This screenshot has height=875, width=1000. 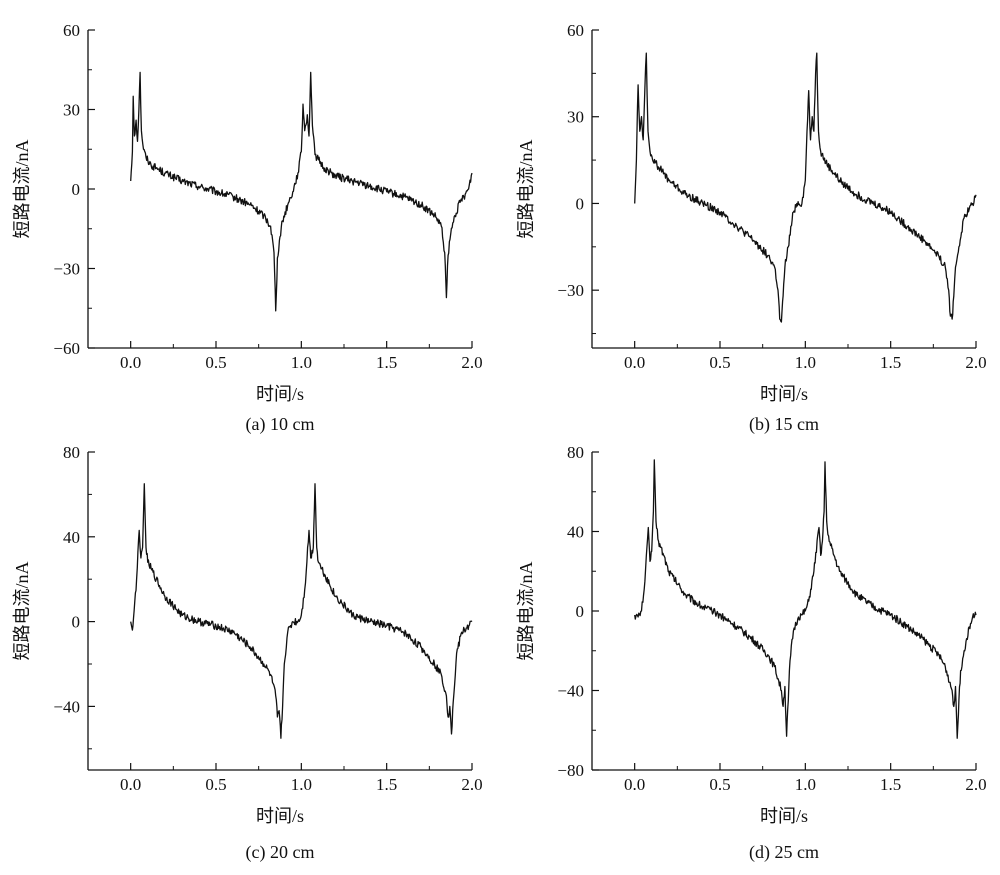 I want to click on panel-caption: (b) 15 cm, so click(x=784, y=424).